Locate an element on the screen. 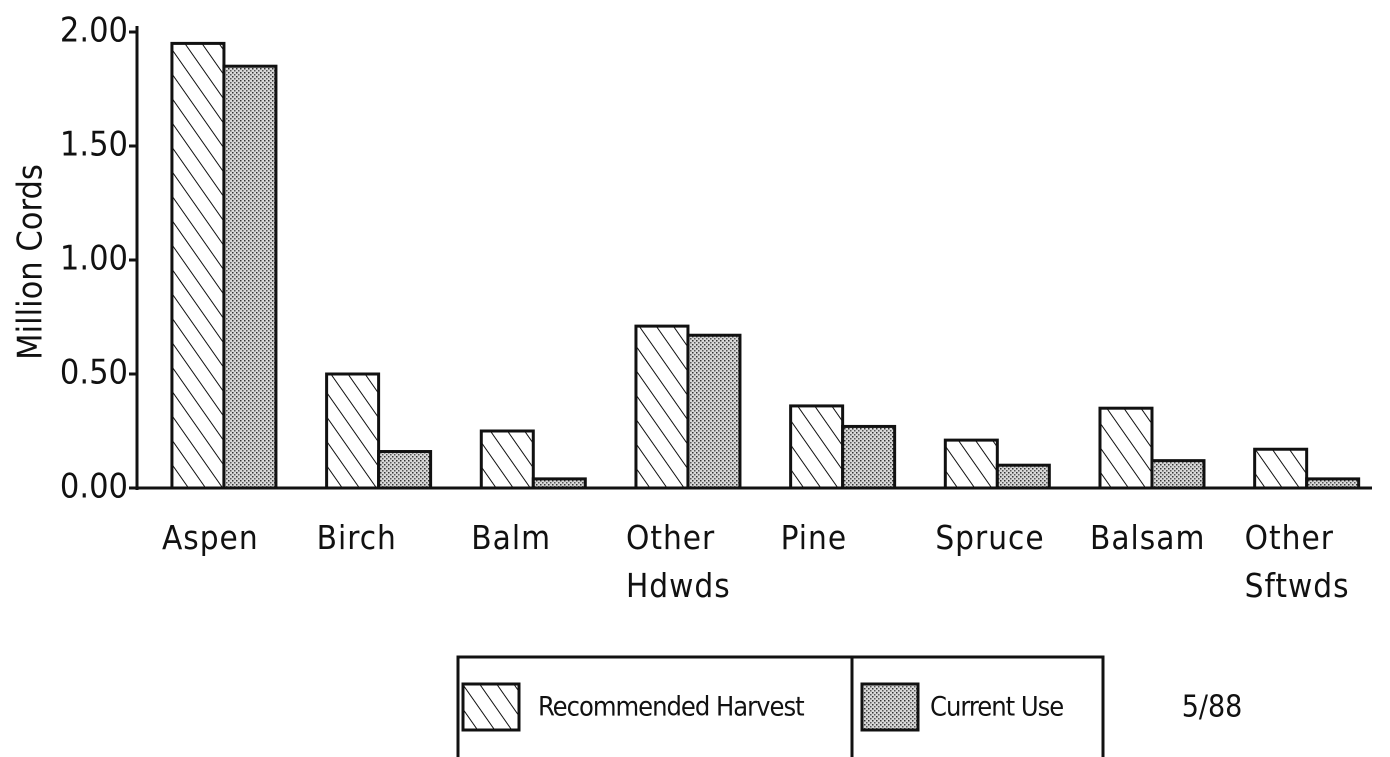 The height and width of the screenshot is (757, 1390). legend-label: Current Use is located at coordinates (996, 707).